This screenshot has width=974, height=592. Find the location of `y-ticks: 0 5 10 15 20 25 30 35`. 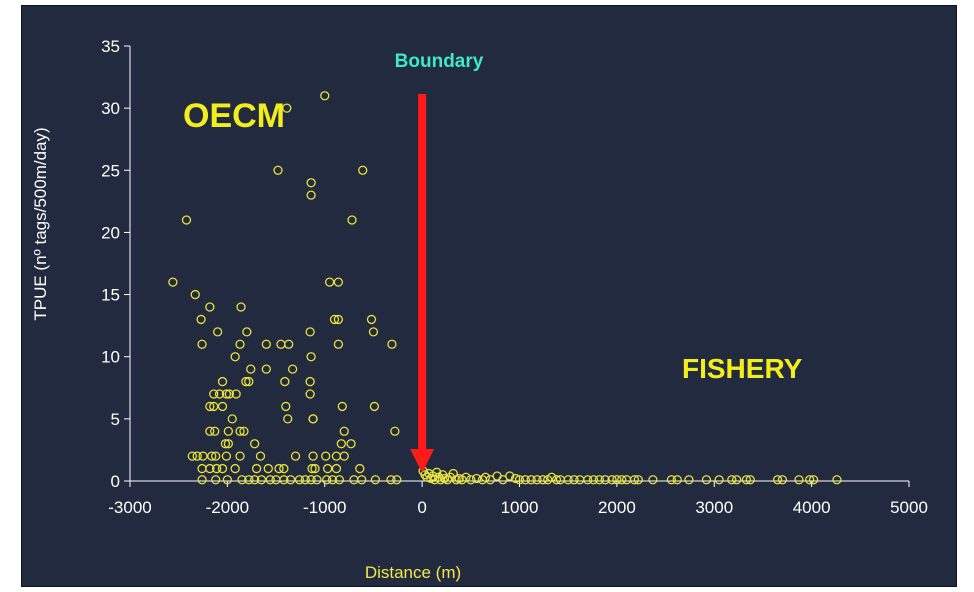

y-ticks: 0 5 10 15 20 25 30 35 is located at coordinates (115, 264).